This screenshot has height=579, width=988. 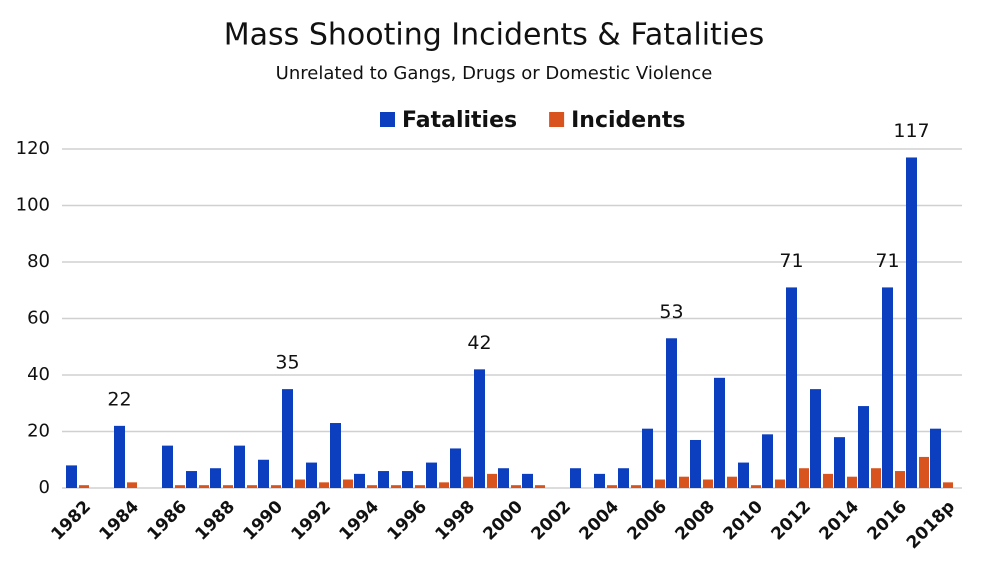 What do you see at coordinates (494, 35) in the screenshot?
I see `chart-title: Mass Shooting Incidents & Fatalities` at bounding box center [494, 35].